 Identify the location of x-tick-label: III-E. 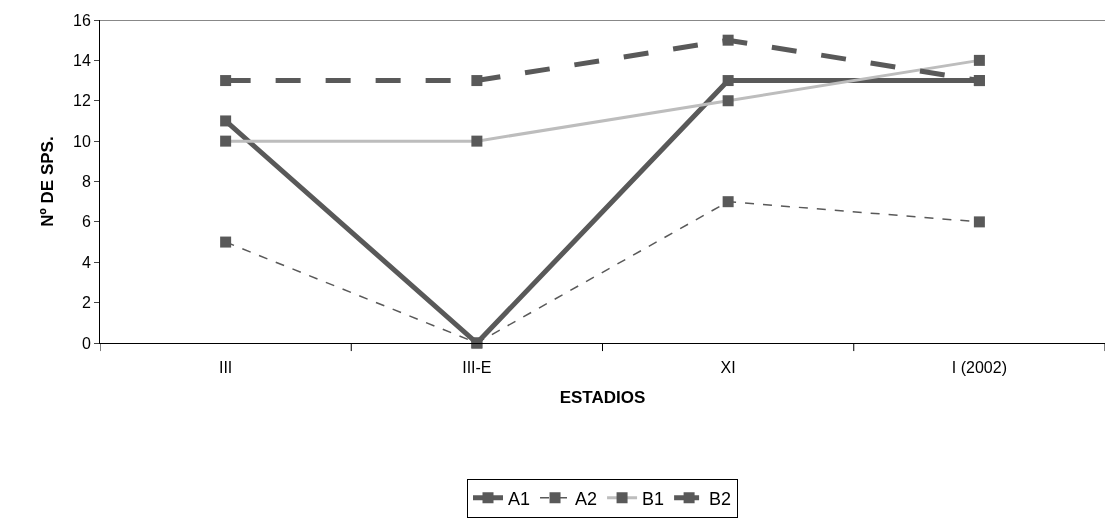
(477, 368).